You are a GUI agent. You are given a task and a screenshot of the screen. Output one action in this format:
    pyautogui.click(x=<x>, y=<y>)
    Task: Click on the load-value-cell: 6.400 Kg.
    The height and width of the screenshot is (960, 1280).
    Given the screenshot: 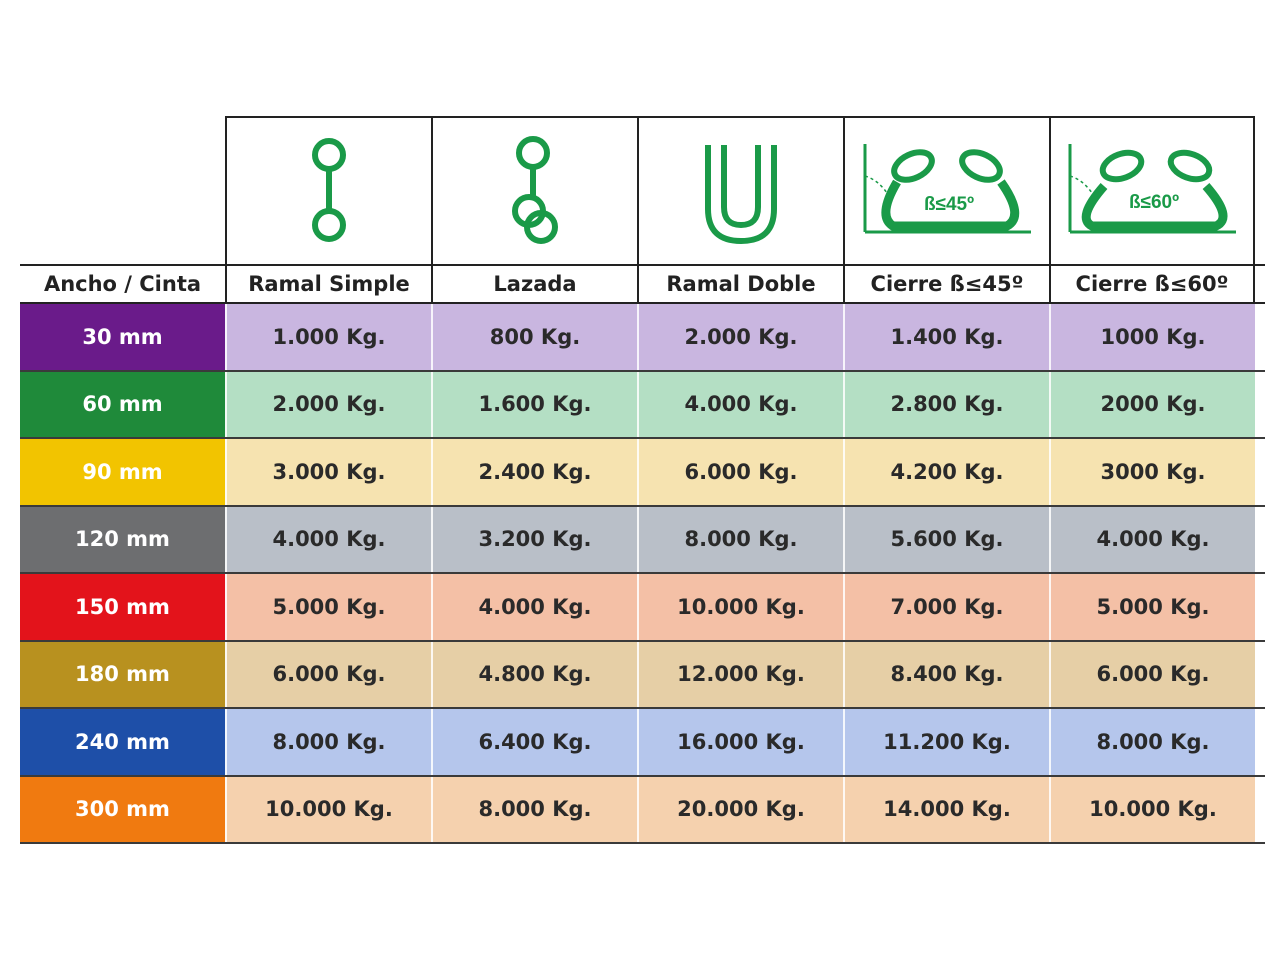 What is the action you would take?
    pyautogui.click(x=534, y=742)
    